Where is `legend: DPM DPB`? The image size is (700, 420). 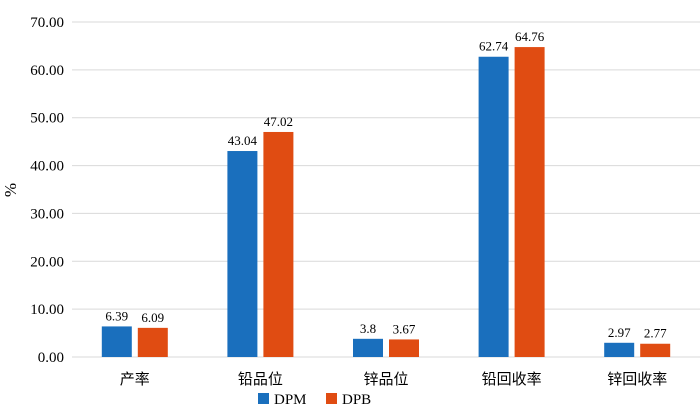 legend: DPM DPB is located at coordinates (314, 400).